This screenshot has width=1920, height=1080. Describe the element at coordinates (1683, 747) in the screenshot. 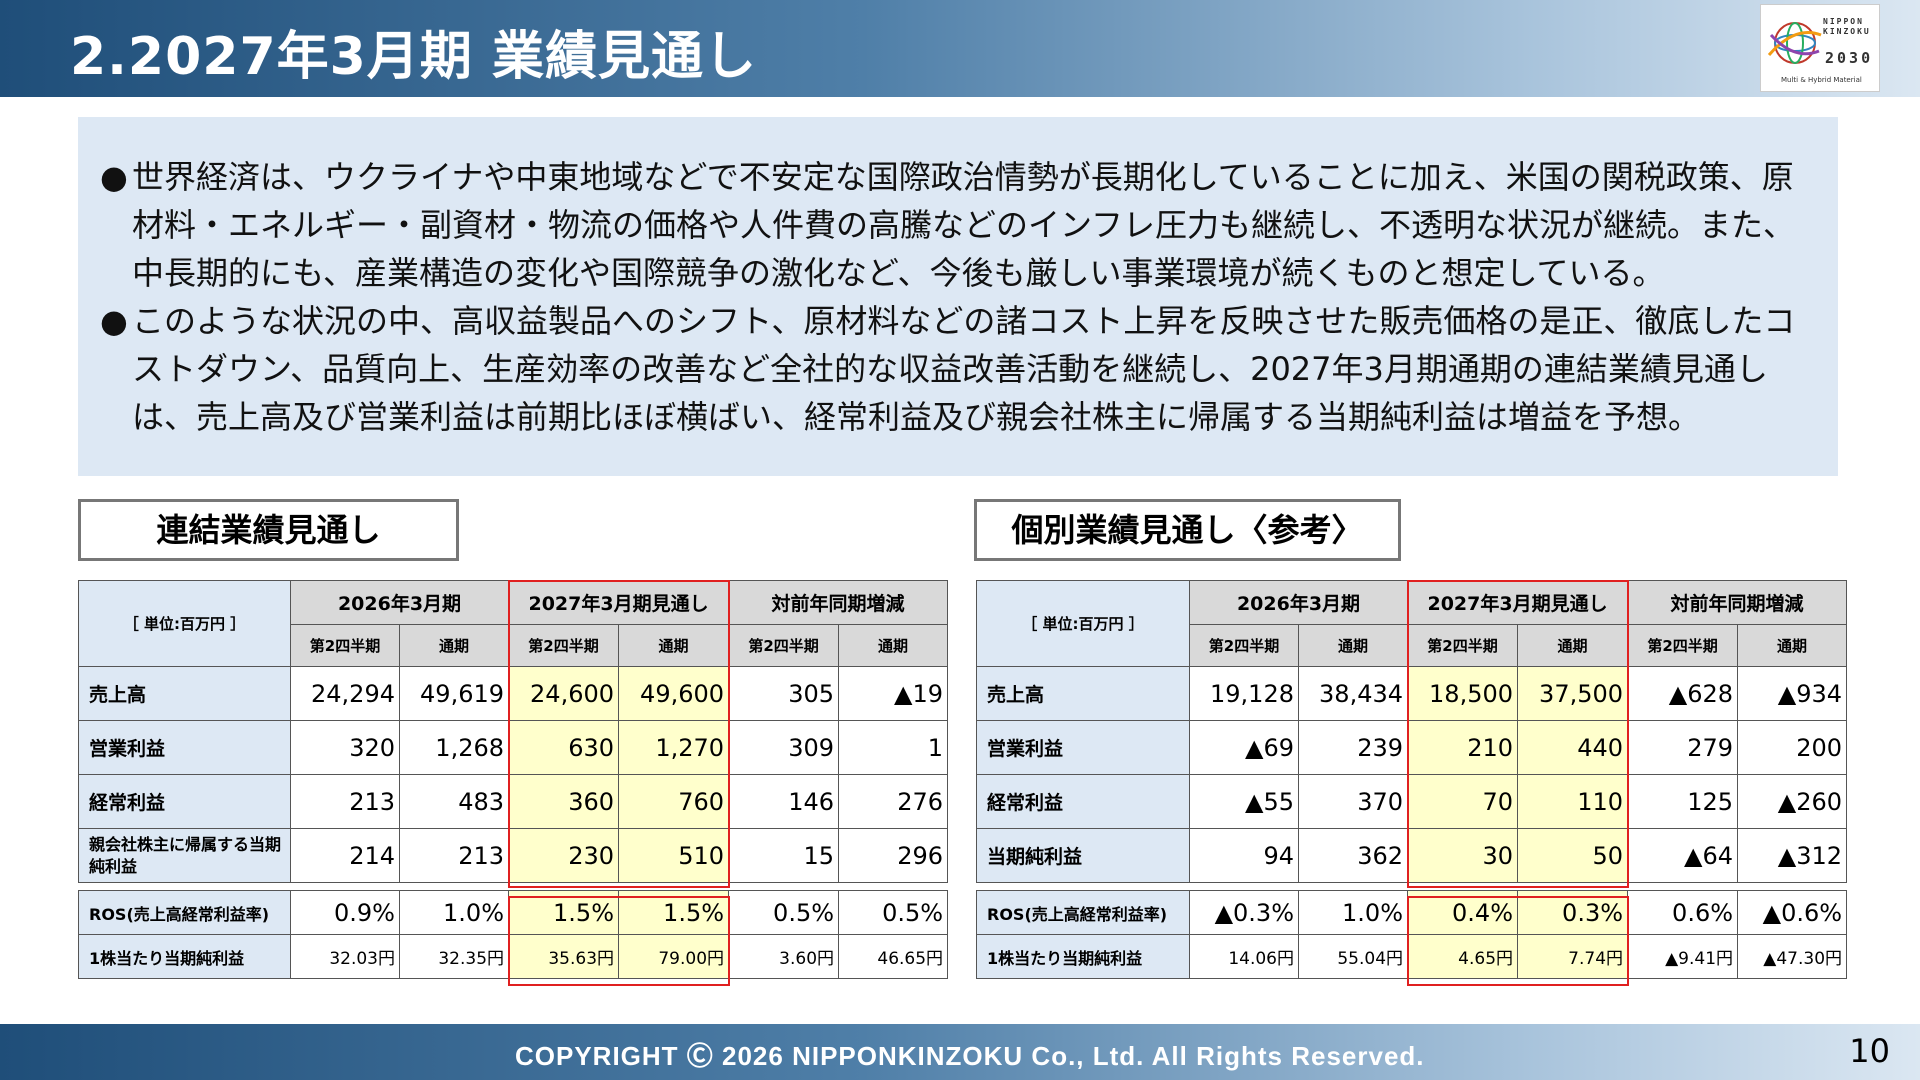

I see `cell-value: 279` at that location.